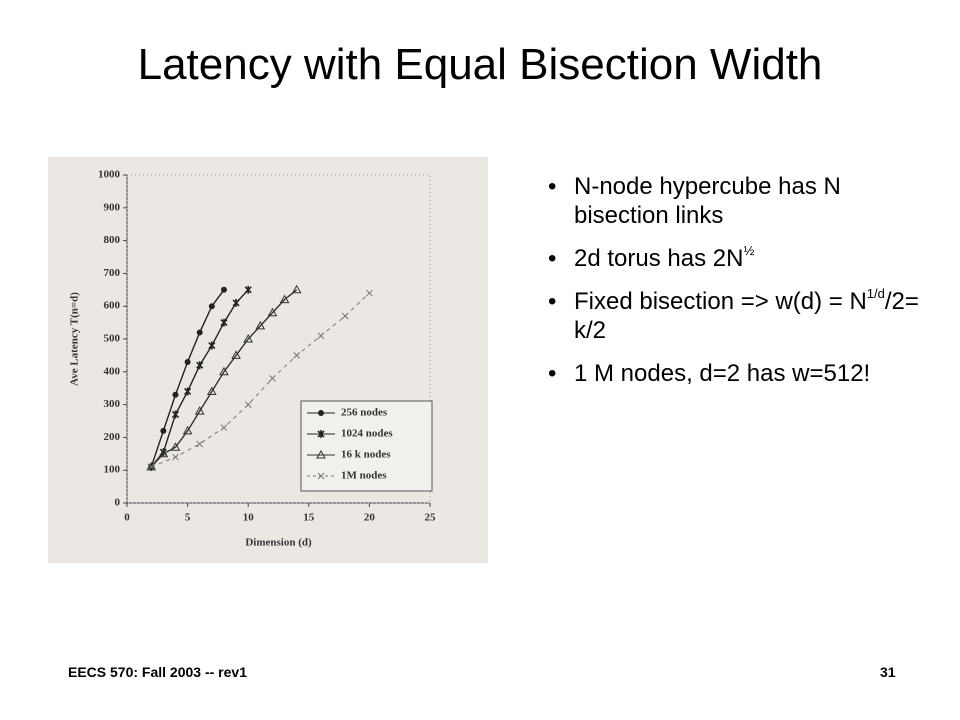  What do you see at coordinates (888, 672) in the screenshot?
I see `page-number: 31` at bounding box center [888, 672].